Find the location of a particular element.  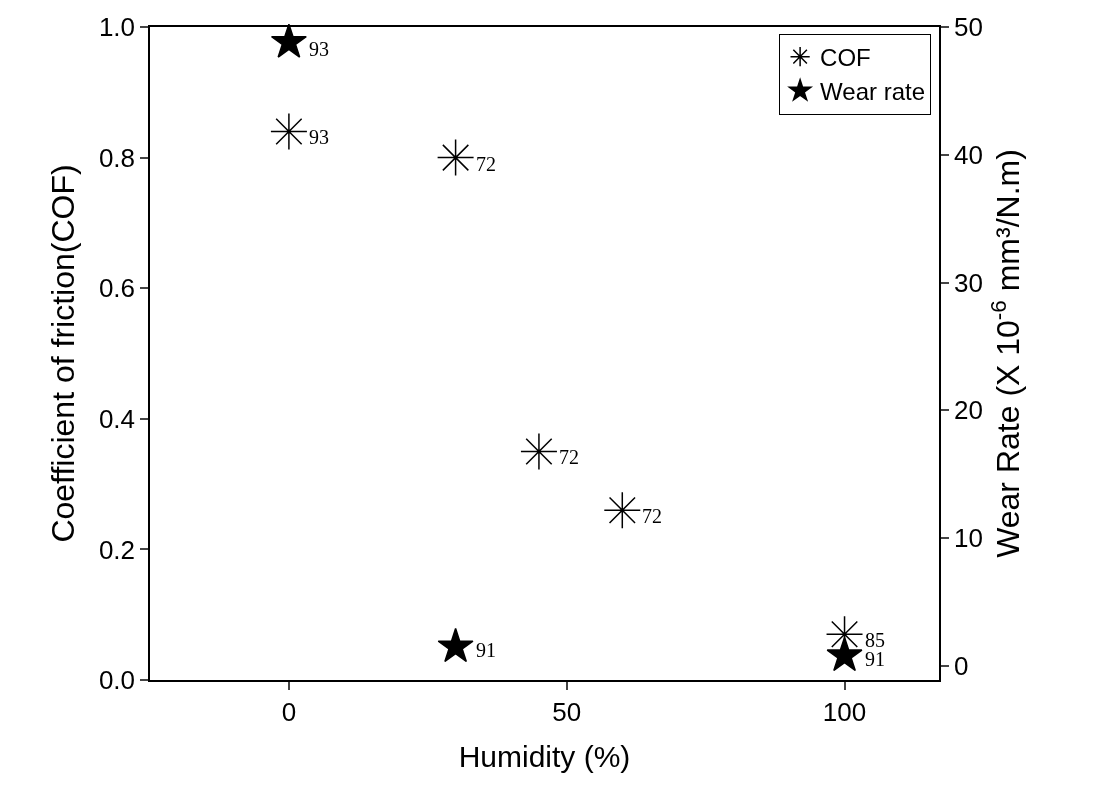

y-tick-label: 0.0 is located at coordinates (117, 680).